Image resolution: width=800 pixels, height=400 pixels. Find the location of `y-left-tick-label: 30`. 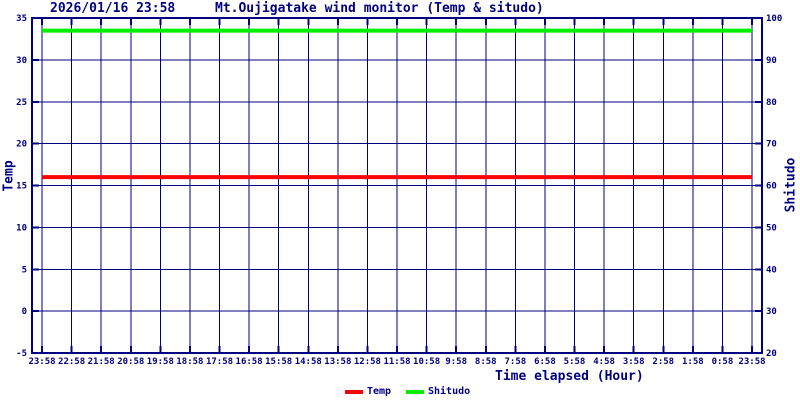

y-left-tick-label: 30 is located at coordinates (21, 61).